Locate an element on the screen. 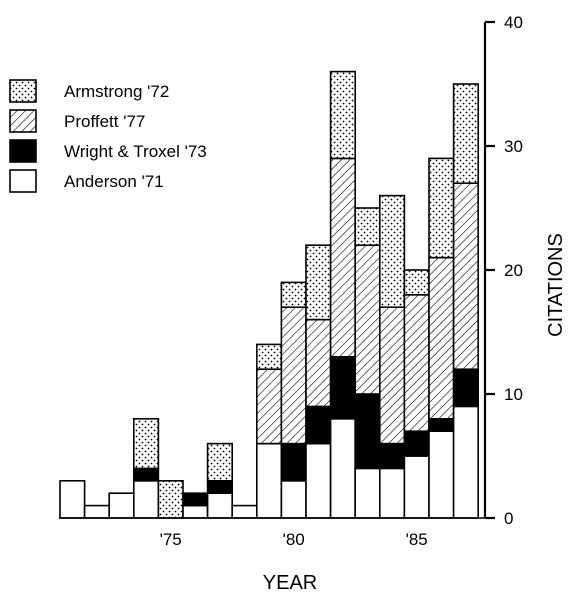  y-axis-title: CITATIONS is located at coordinates (556, 285).